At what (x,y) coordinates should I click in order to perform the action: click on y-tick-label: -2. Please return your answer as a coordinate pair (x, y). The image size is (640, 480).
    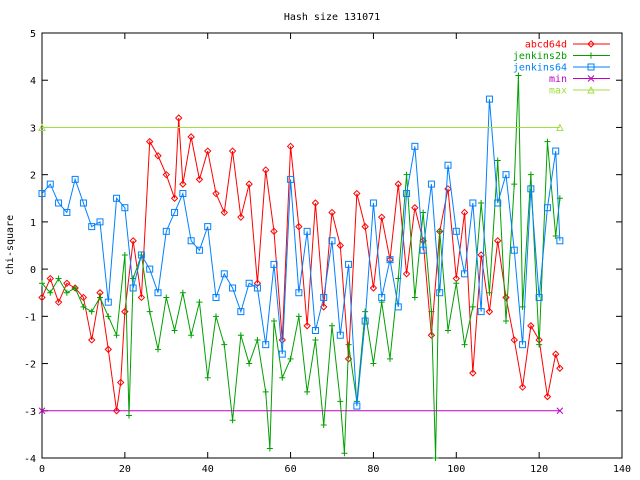
    Looking at the image, I should click on (30, 365).